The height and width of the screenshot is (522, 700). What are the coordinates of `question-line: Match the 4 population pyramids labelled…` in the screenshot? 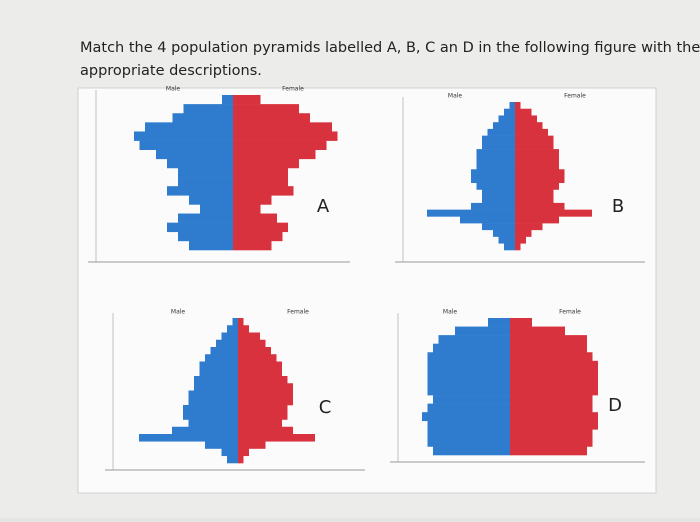 It's located at (390, 48).